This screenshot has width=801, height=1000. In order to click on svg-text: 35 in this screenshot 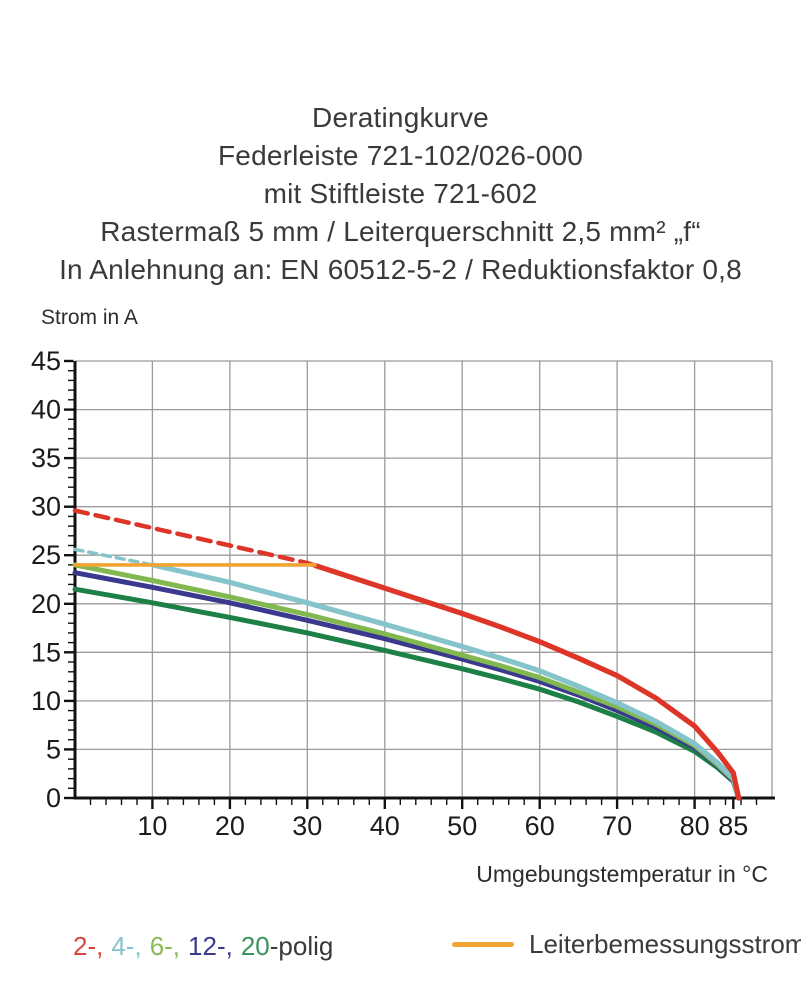, I will do `click(46, 458)`.